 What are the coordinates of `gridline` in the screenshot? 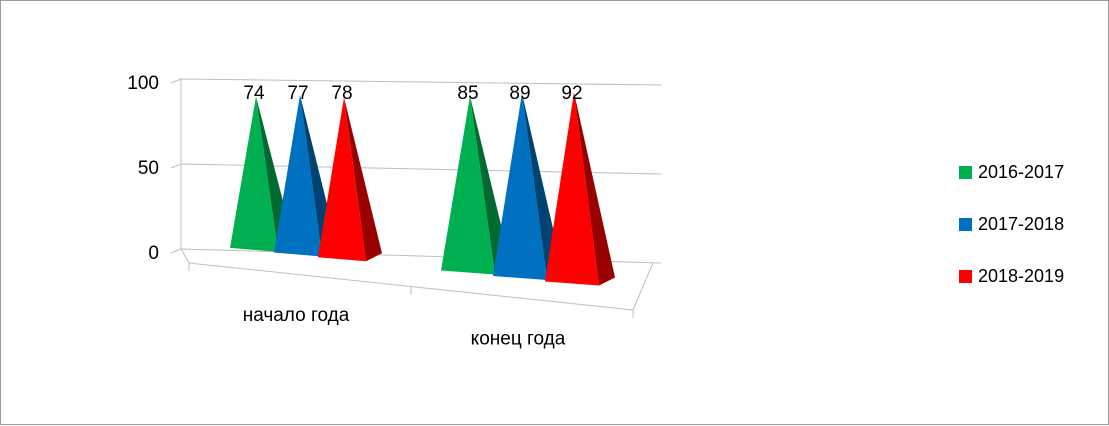 It's located at (421, 82).